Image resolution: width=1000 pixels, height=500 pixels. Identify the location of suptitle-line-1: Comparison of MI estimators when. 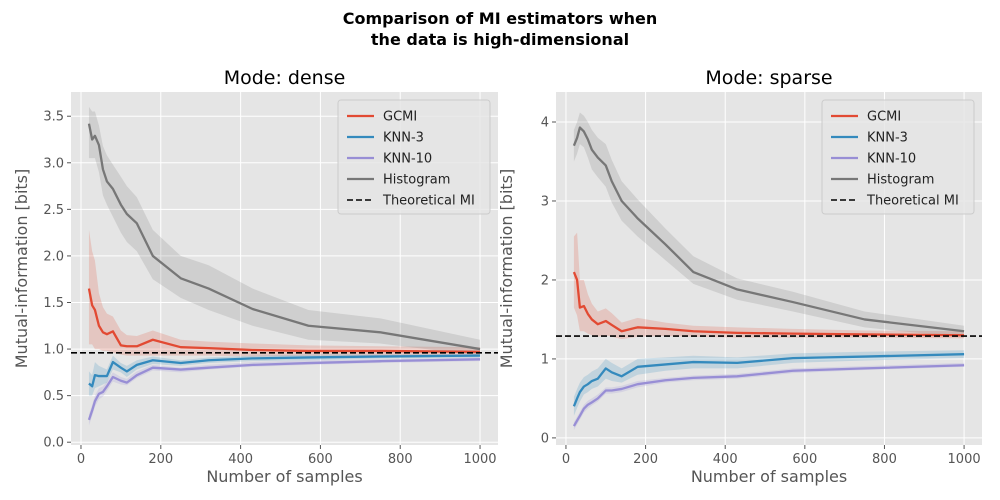
(500, 18).